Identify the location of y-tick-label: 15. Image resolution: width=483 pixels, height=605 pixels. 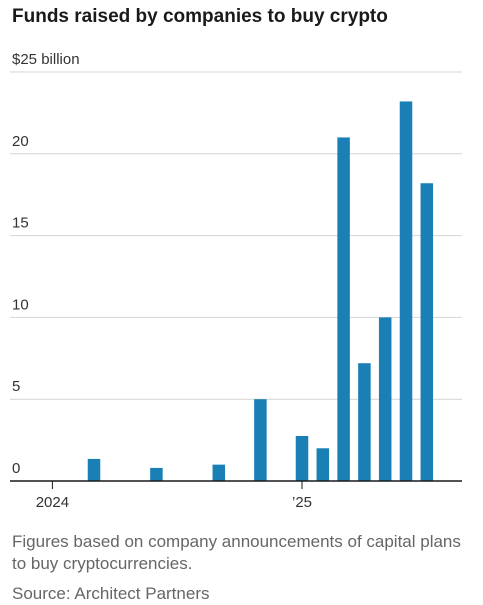
(20, 223).